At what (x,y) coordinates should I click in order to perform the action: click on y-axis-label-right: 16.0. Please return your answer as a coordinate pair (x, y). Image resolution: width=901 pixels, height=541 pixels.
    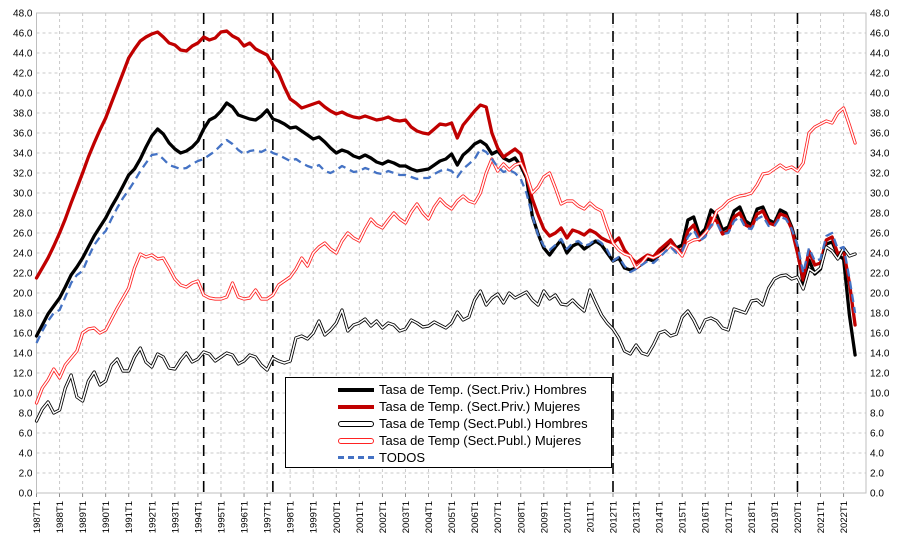
    Looking at the image, I should click on (880, 334).